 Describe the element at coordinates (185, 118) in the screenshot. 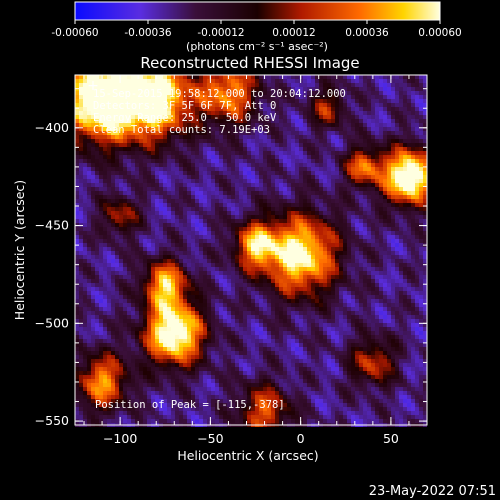

I see `annotation-energy-range: Energy Range: 25.0 - 50.0 keV` at that location.